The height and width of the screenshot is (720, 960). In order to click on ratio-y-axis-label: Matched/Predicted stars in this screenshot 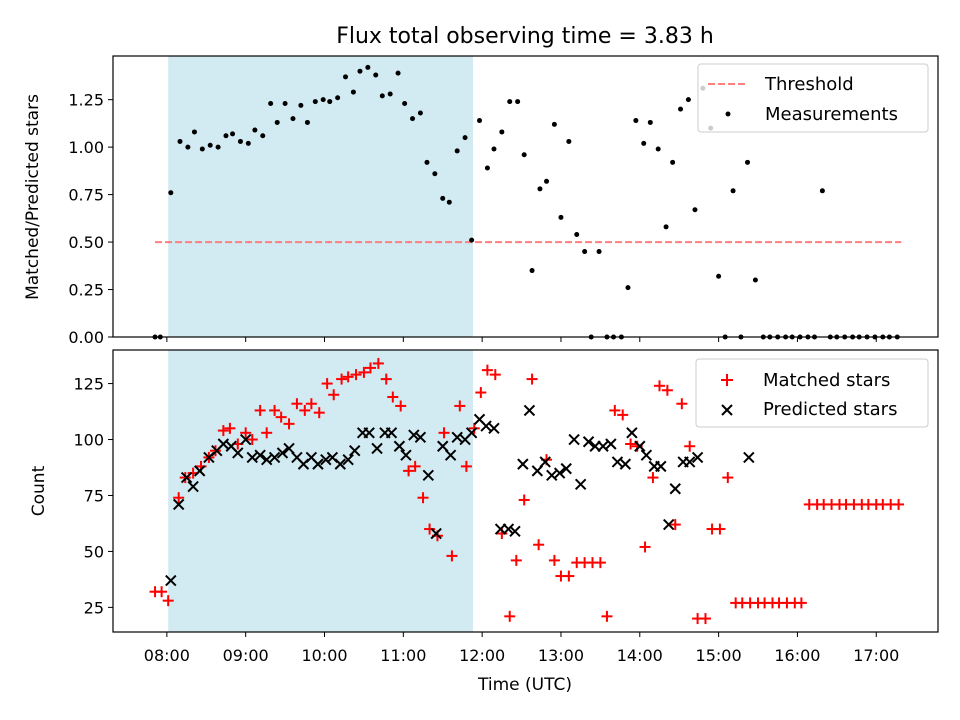, I will do `click(33, 197)`.